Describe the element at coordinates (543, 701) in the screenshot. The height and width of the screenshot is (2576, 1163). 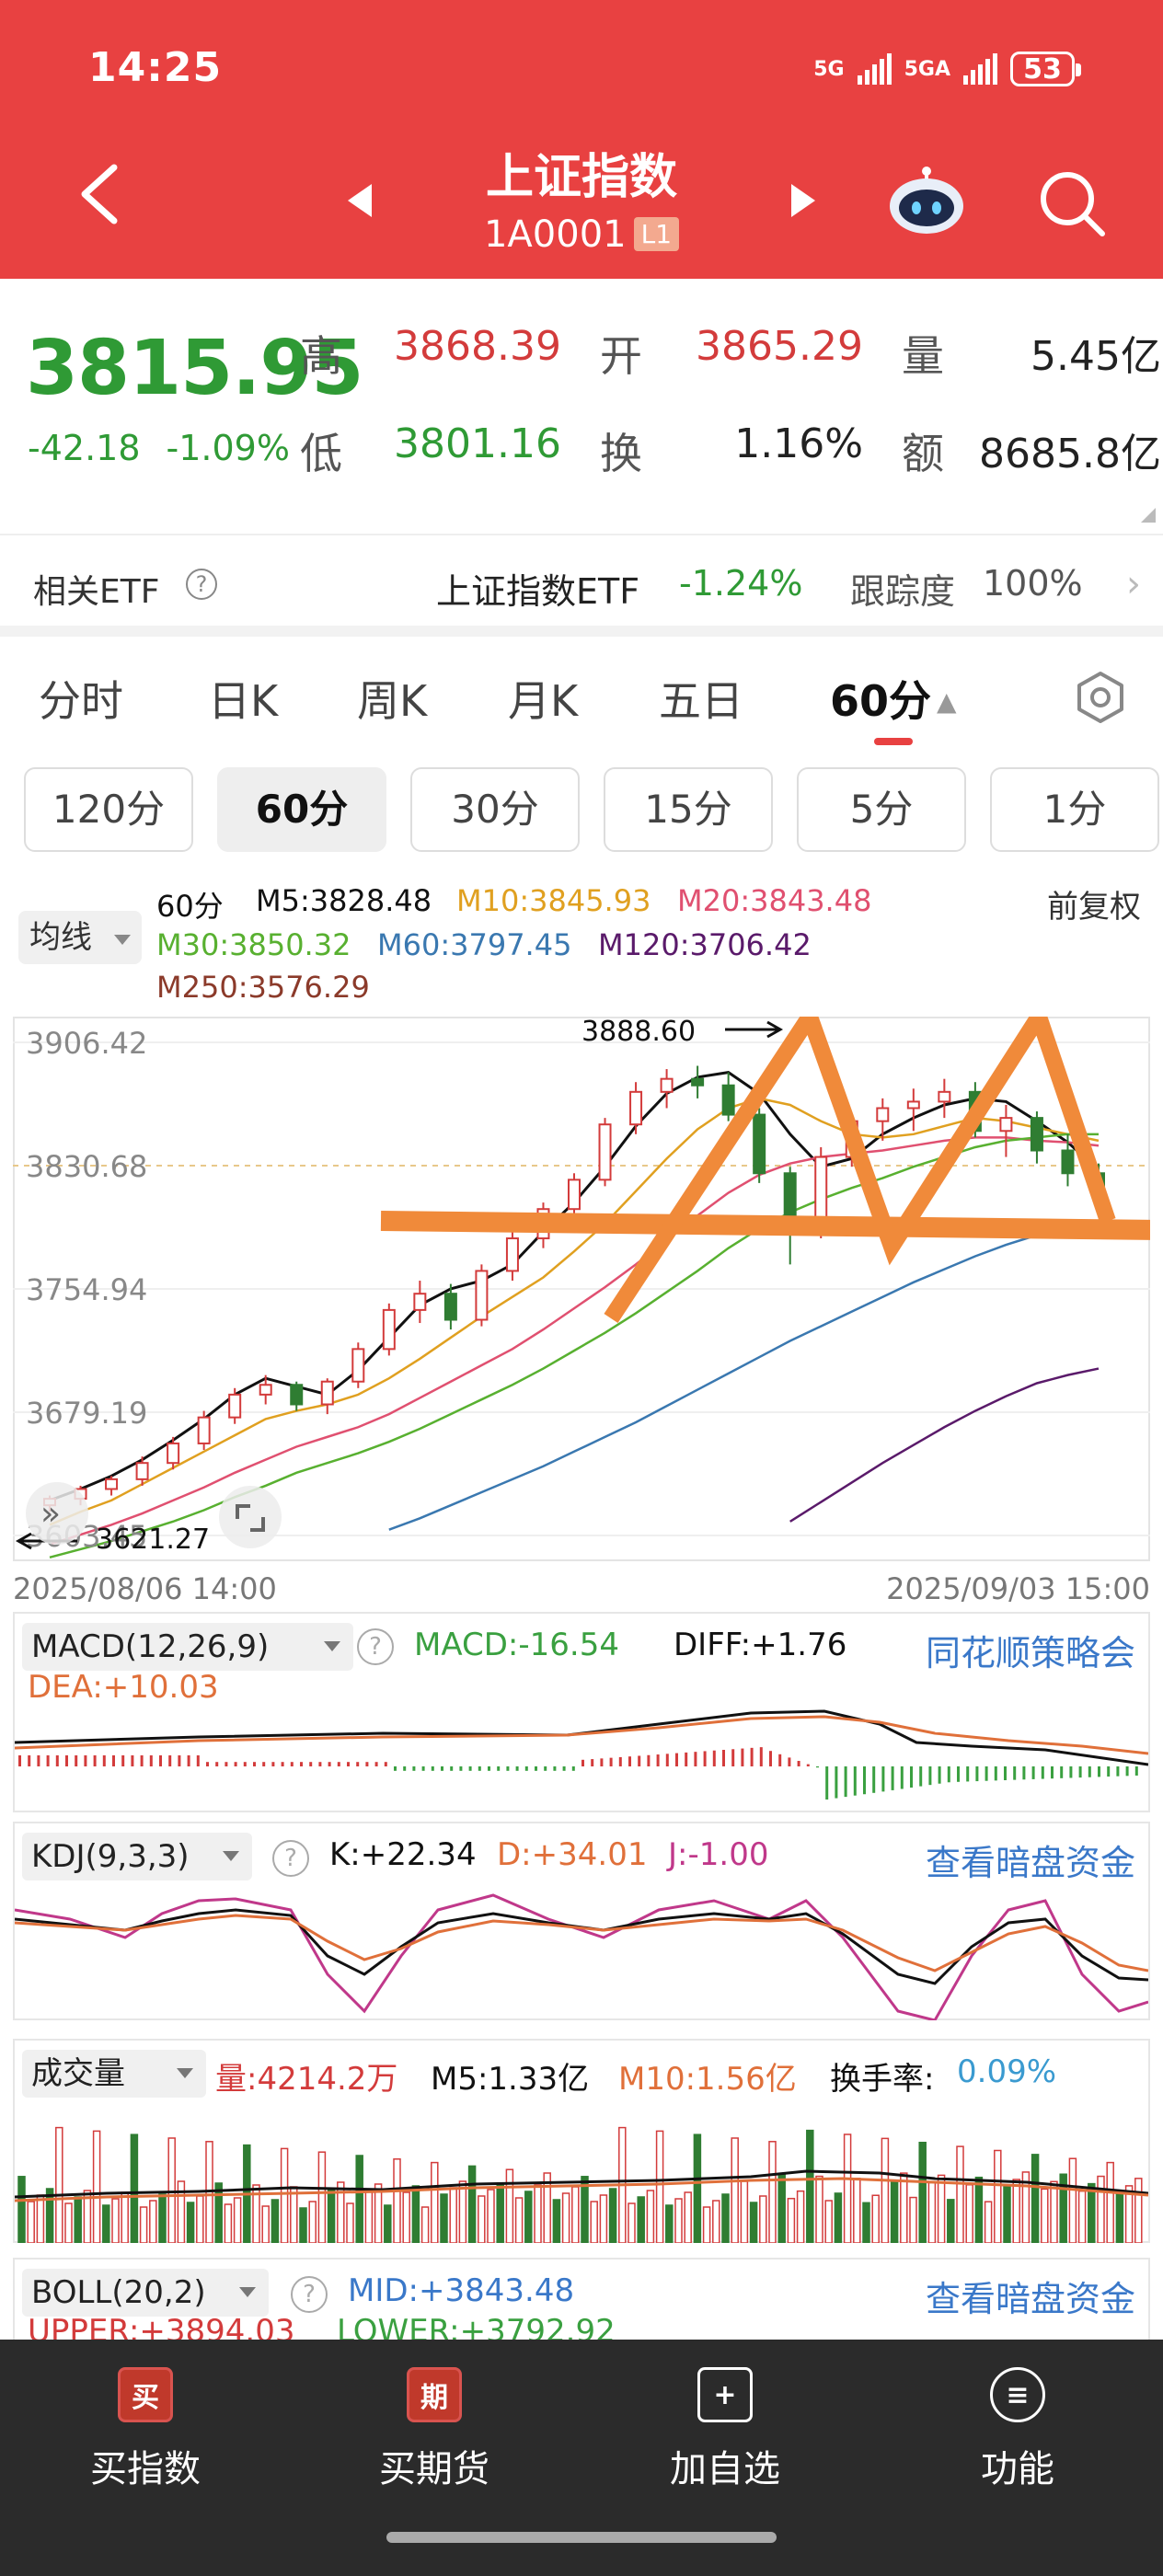
I see `tab-monthly-k: 月K` at that location.